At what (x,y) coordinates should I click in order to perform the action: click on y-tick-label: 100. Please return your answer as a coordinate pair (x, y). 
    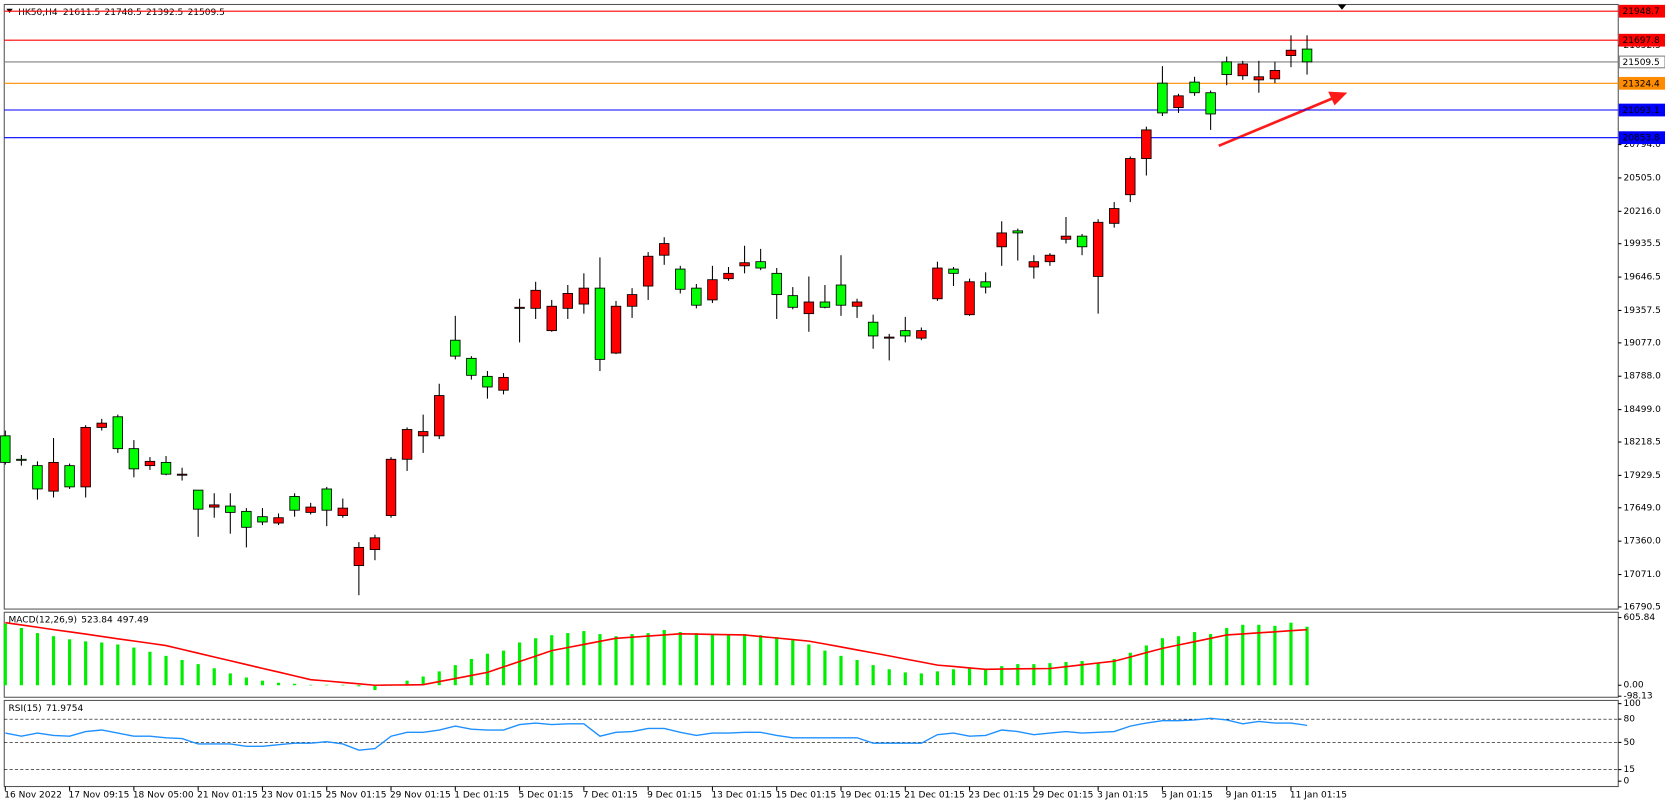
    Looking at the image, I should click on (1632, 704).